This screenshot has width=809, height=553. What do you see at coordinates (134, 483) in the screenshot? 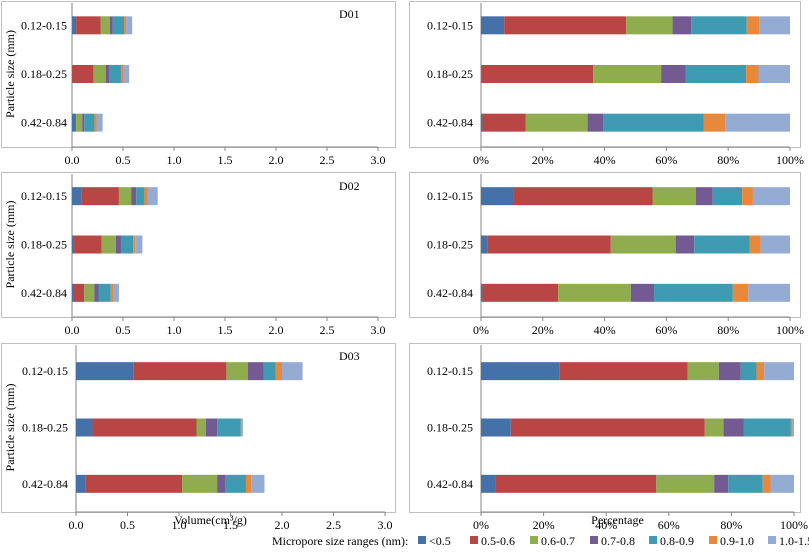
I see `D03-volume-bar-0.5-0.6-0.42-0.84` at bounding box center [134, 483].